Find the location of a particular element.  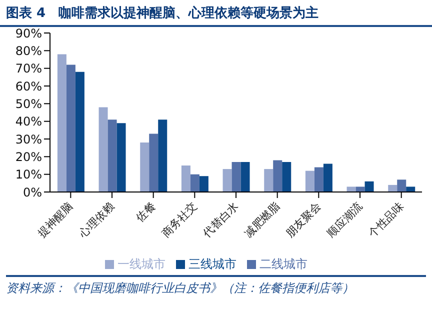

y-tick-label: 90% is located at coordinates (28, 33).